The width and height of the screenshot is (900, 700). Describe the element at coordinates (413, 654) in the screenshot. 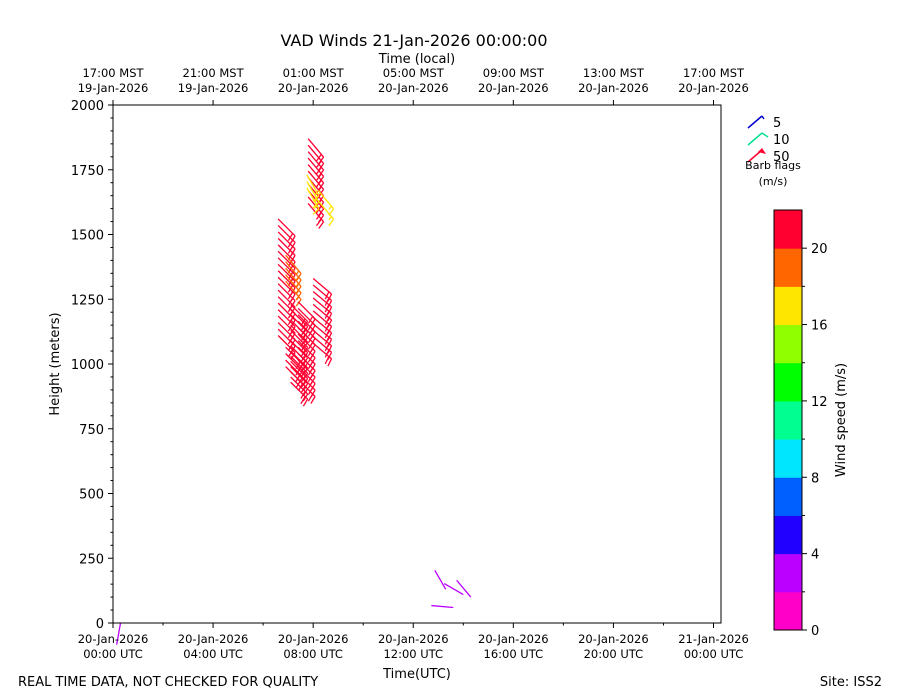

I see `x-tick-time: 12:00 UTC` at that location.